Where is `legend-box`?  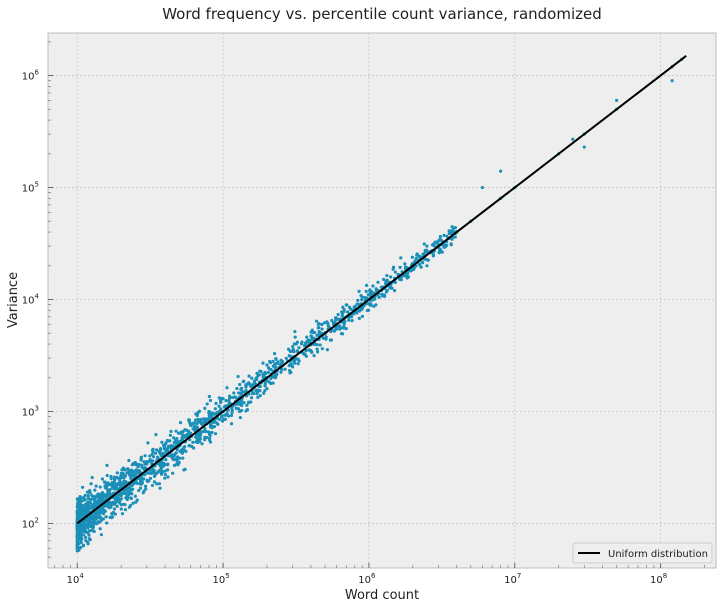 legend-box is located at coordinates (642, 553).